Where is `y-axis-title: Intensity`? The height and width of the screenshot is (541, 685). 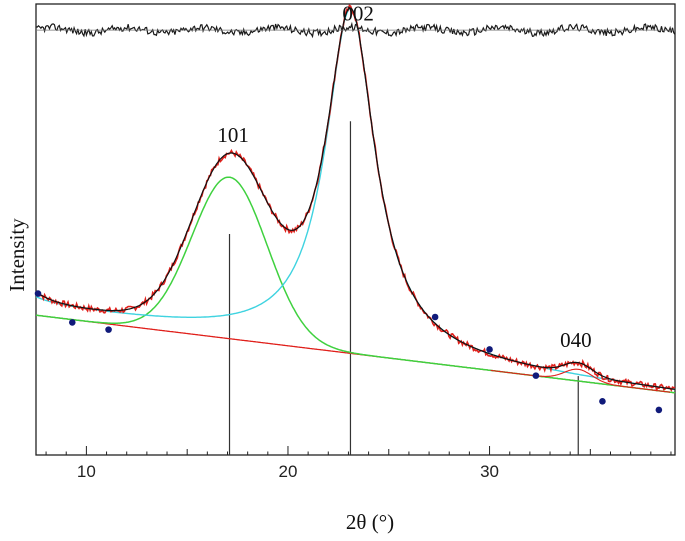
y-axis-title: Intensity is located at coordinates (17, 255).